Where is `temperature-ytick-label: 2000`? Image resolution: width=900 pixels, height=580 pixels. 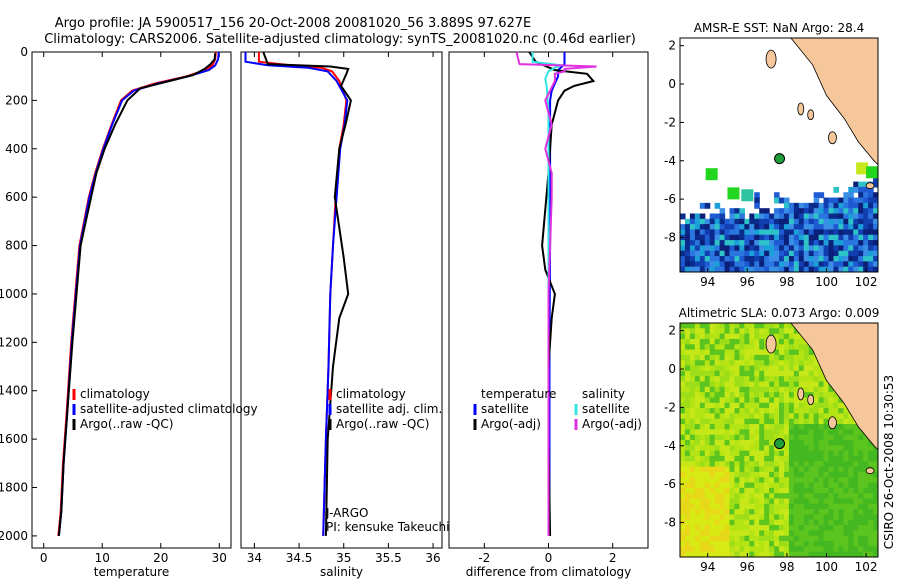 temperature-ytick-label: 2000 is located at coordinates (14, 536).